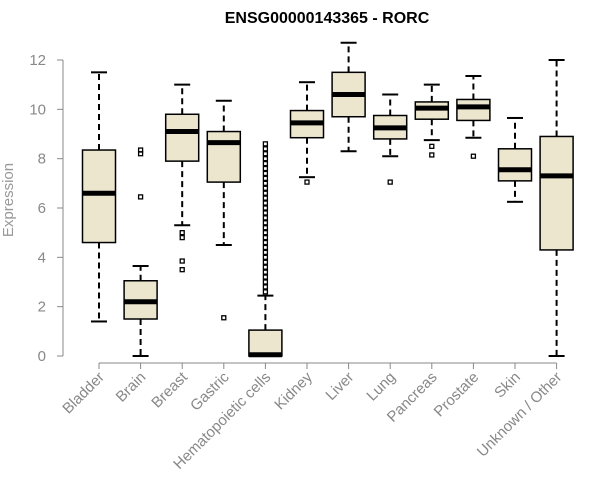 Image resolution: width=600 pixels, height=500 pixels. What do you see at coordinates (37, 109) in the screenshot?
I see `y-tick-label: 10` at bounding box center [37, 109].